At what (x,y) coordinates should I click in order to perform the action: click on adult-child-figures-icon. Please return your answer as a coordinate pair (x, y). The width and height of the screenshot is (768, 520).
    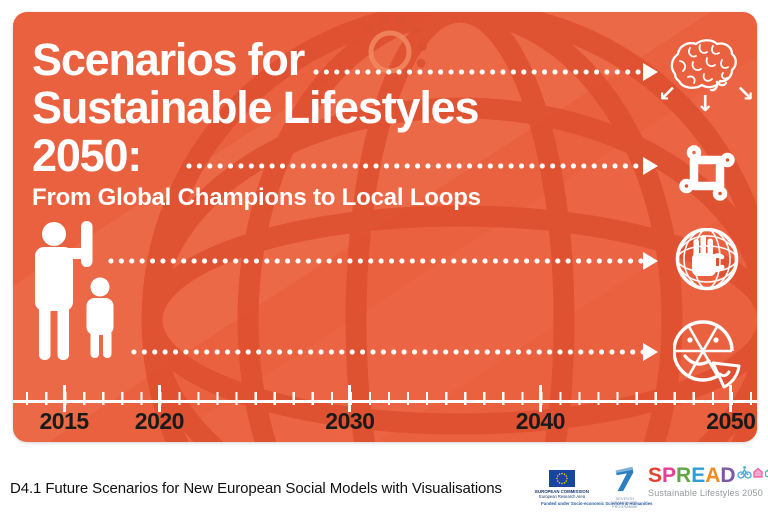
    Looking at the image, I should click on (74, 290).